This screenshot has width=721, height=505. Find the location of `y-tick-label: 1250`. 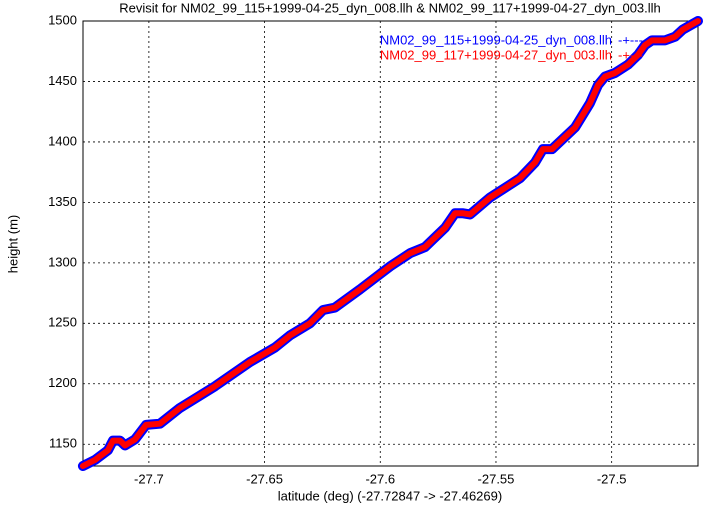

y-tick-label: 1250 is located at coordinates (62, 322).